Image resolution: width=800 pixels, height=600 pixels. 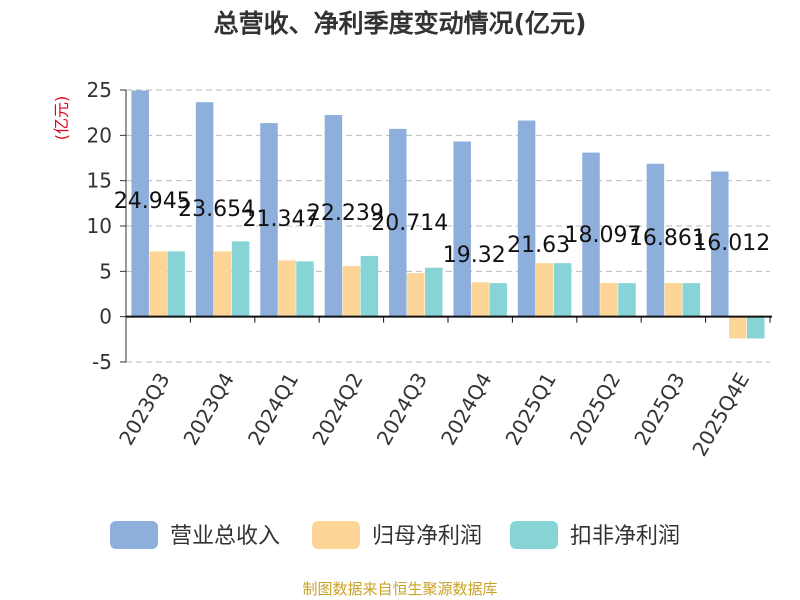 What do you see at coordinates (466, 409) in the screenshot?
I see `x-tick-label: 2024Q4` at bounding box center [466, 409].